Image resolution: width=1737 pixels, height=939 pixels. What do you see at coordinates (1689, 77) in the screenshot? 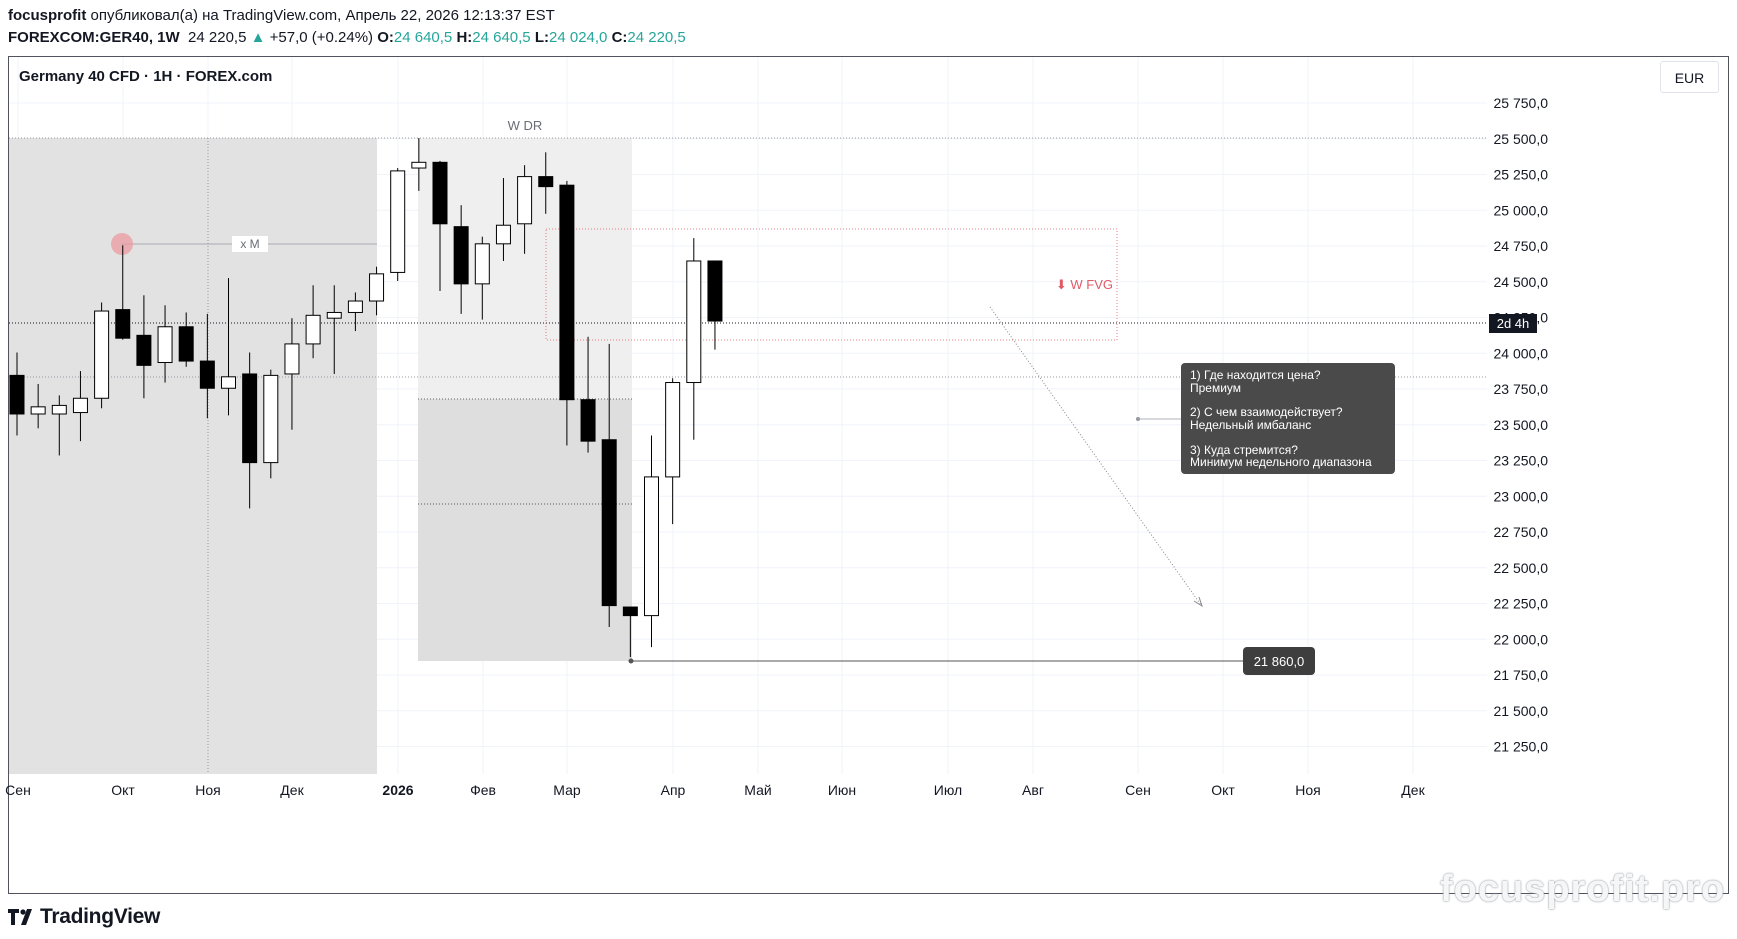
I see `currency-button: EUR` at bounding box center [1689, 77].